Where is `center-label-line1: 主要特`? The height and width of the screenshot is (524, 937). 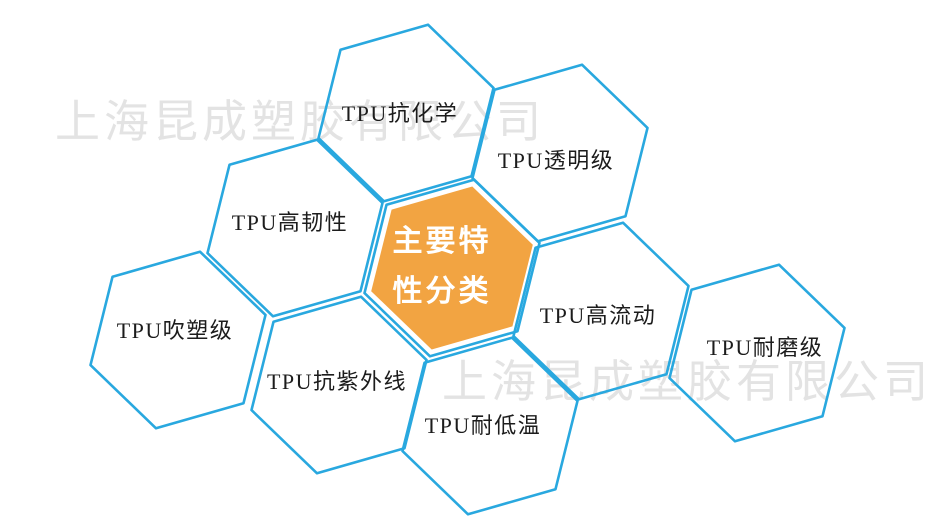 center-label-line1: 主要特 is located at coordinates (442, 241).